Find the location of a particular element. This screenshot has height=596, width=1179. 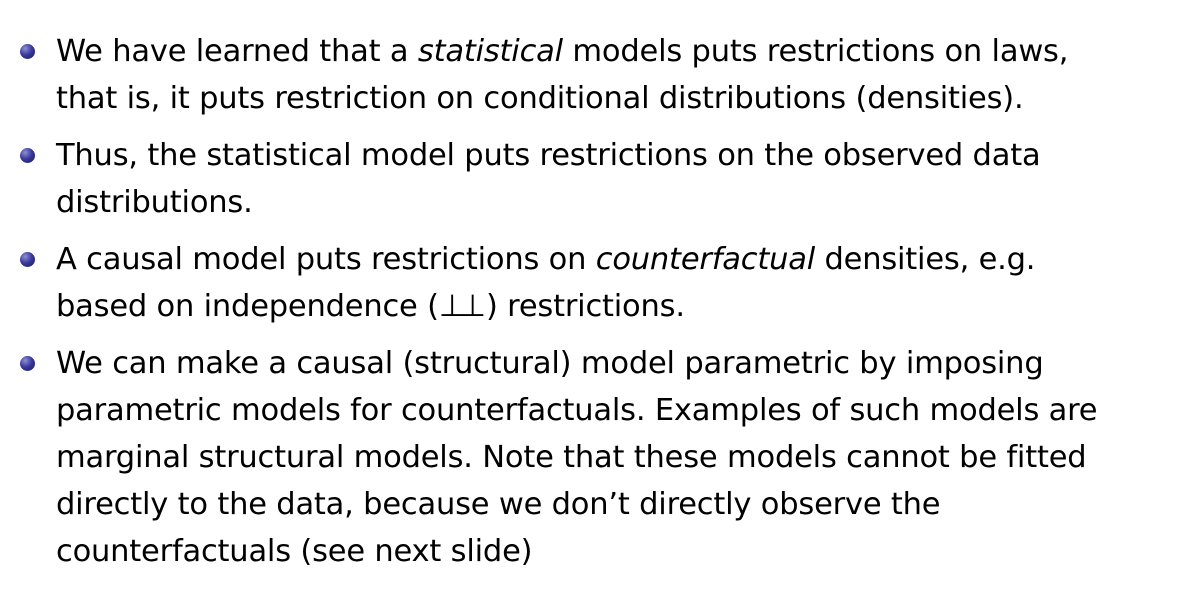

bullet-line: based on independence (⊥⊥) restrictions. is located at coordinates (607, 306).